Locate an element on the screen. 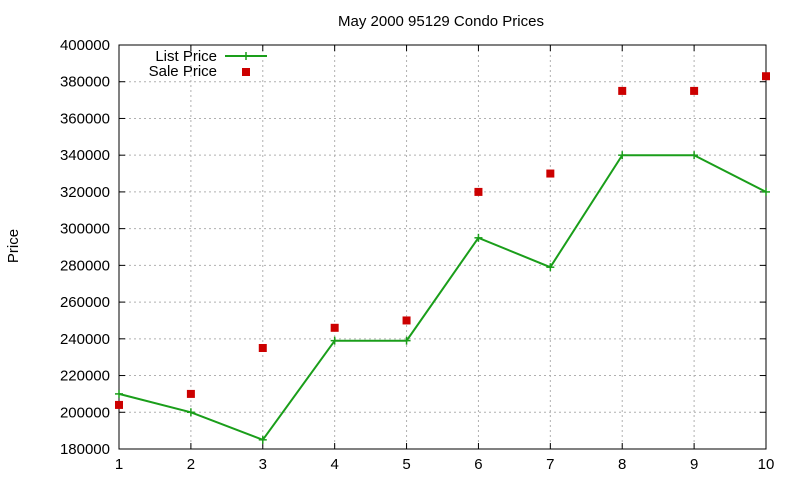 This screenshot has width=800, height=485. x-tick-labels: 1 2 3 4 5 6 7 8 9 10 is located at coordinates (445, 464).